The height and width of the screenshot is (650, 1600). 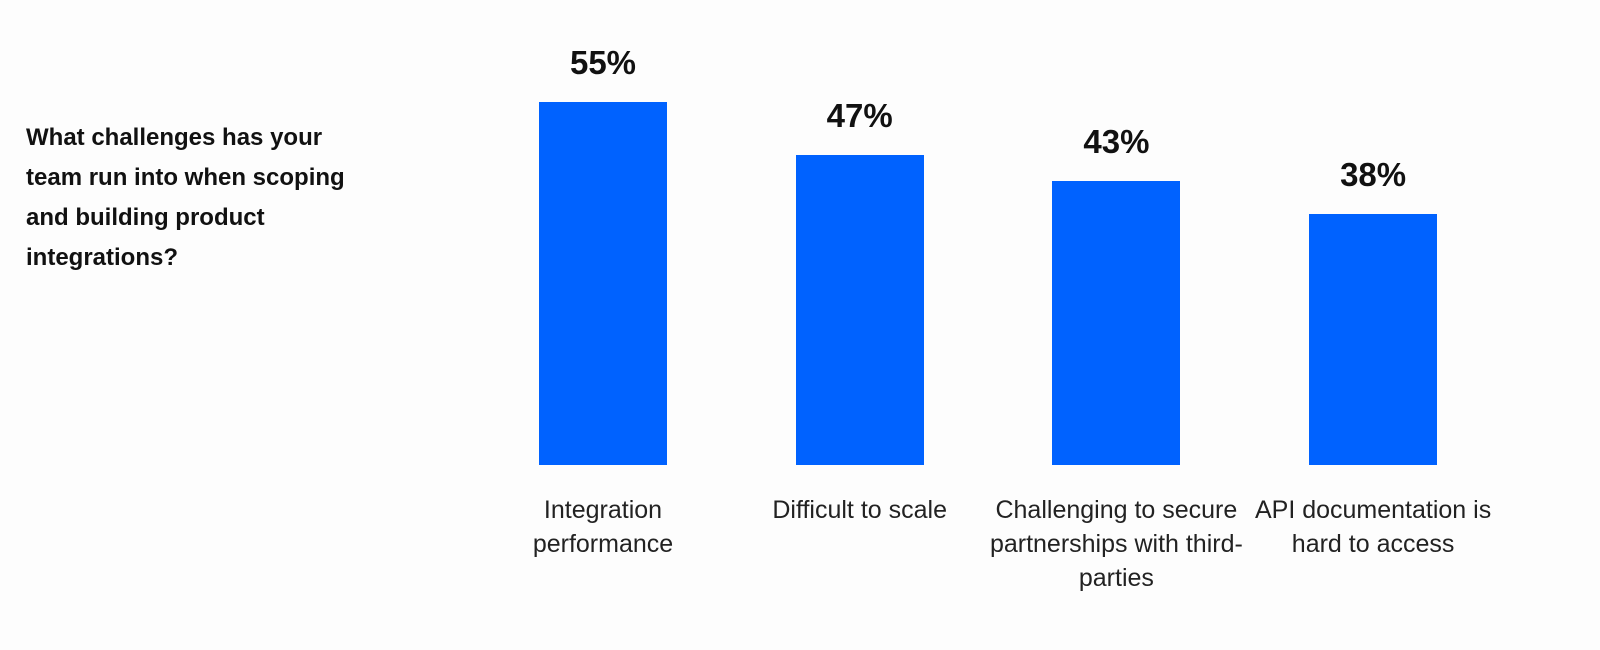 I want to click on x-tick-label: Integration performance, so click(x=603, y=527).